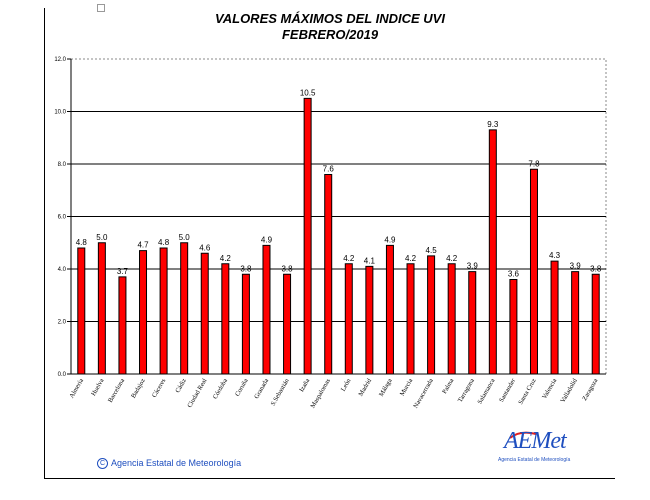  Describe the element at coordinates (423, 393) in the screenshot. I see `x-tick-label: Navacerrada` at that location.